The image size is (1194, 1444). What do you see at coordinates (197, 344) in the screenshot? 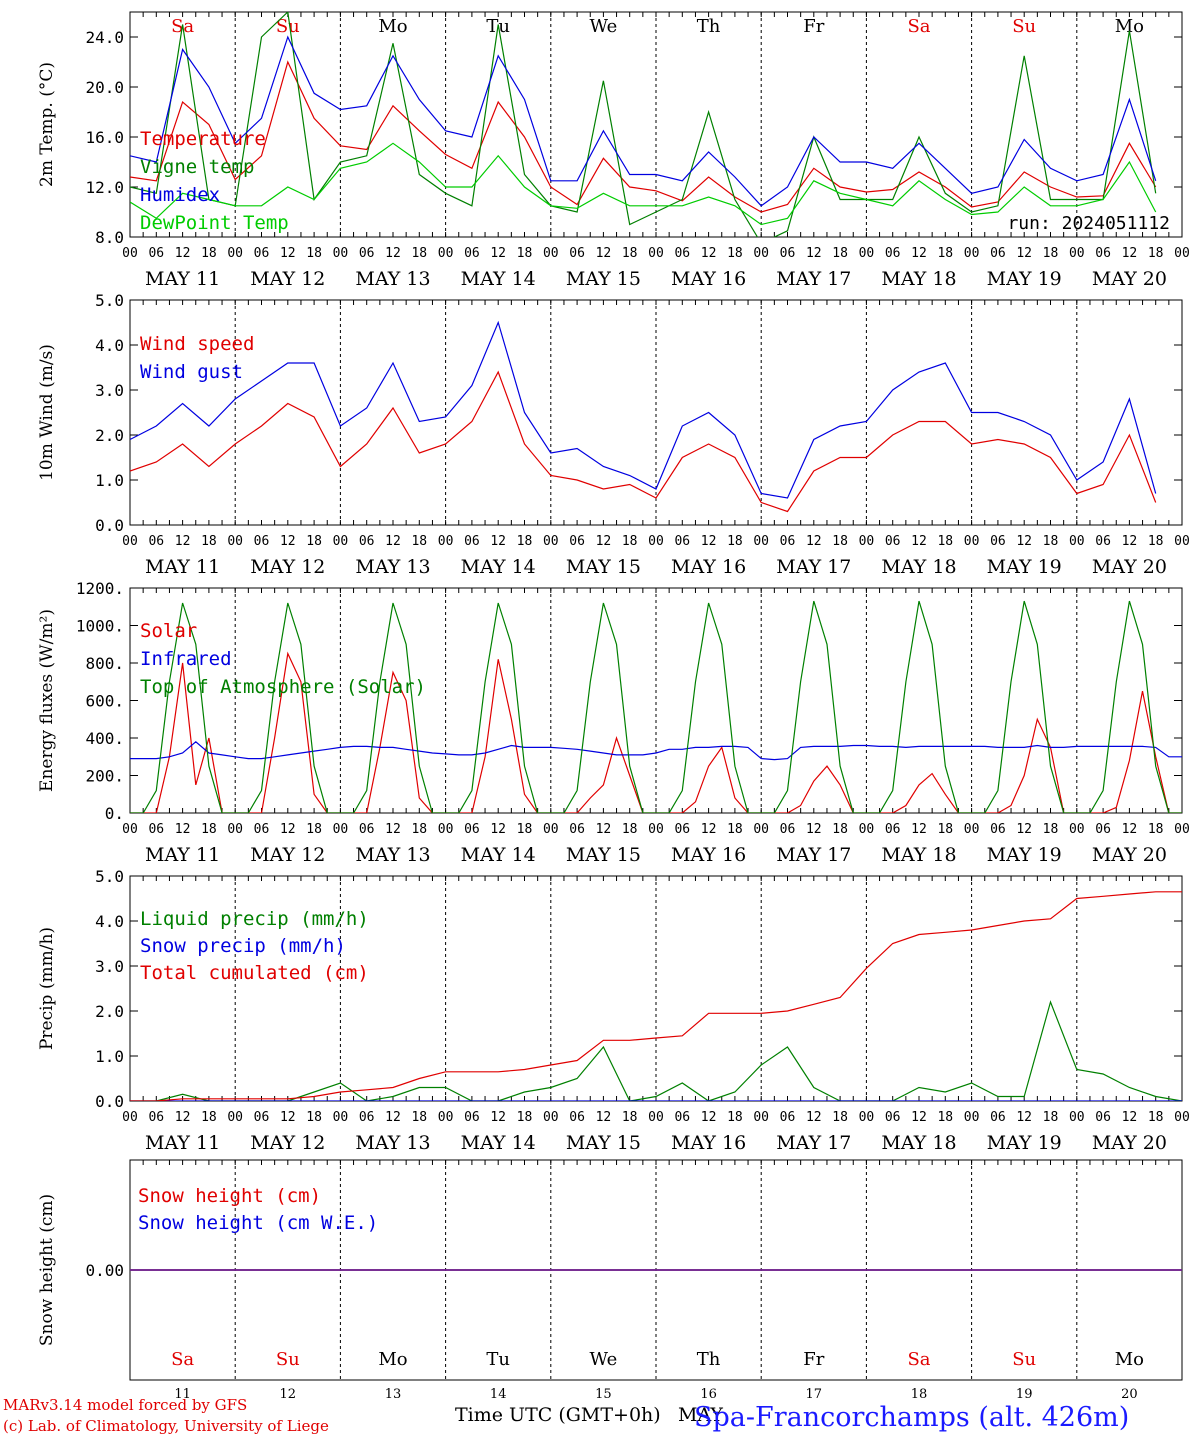
I see `legend-wind-0: Wind speed` at bounding box center [197, 344].